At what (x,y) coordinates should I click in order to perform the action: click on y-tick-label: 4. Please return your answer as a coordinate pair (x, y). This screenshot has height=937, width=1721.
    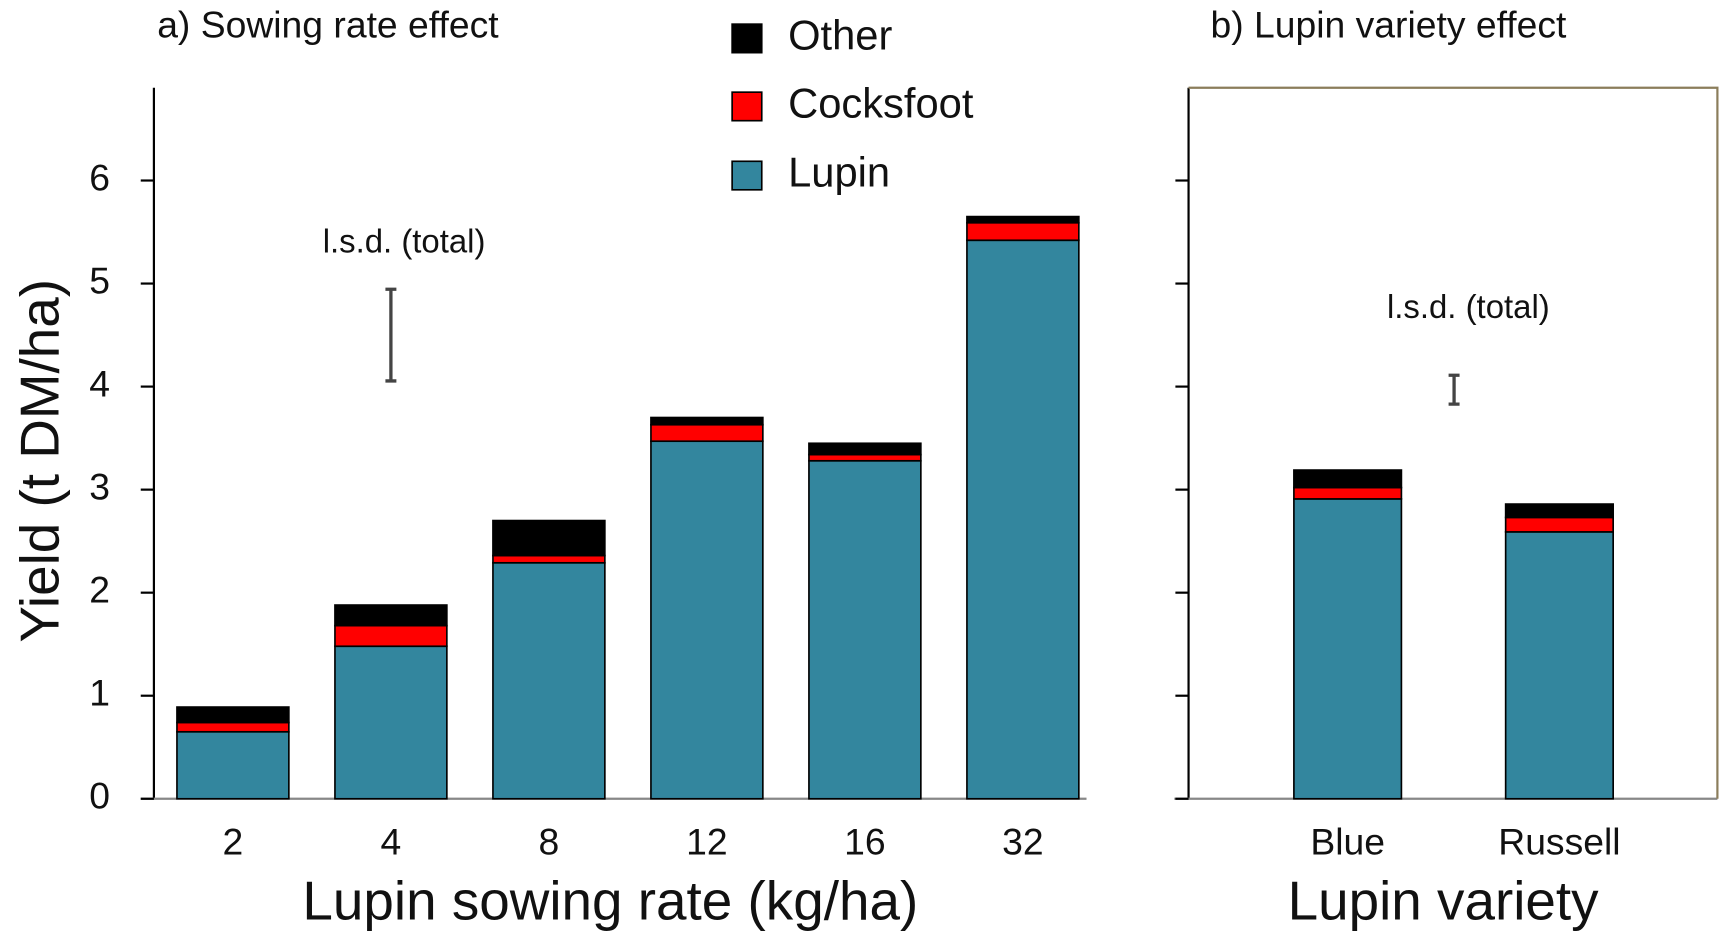
    Looking at the image, I should click on (99, 383).